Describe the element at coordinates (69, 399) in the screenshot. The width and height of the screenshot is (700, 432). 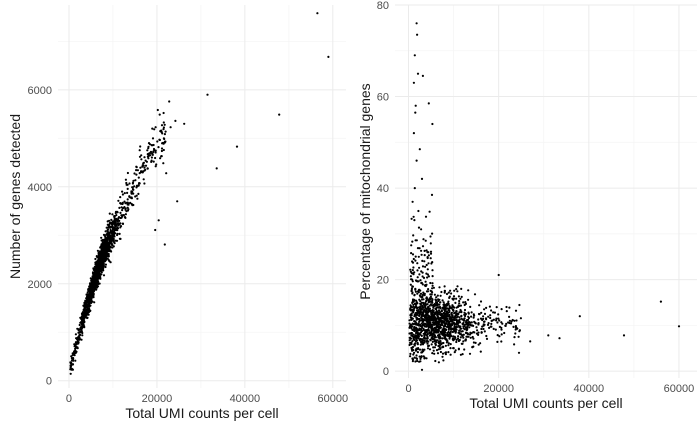
I see `x-tick-label: 0` at that location.